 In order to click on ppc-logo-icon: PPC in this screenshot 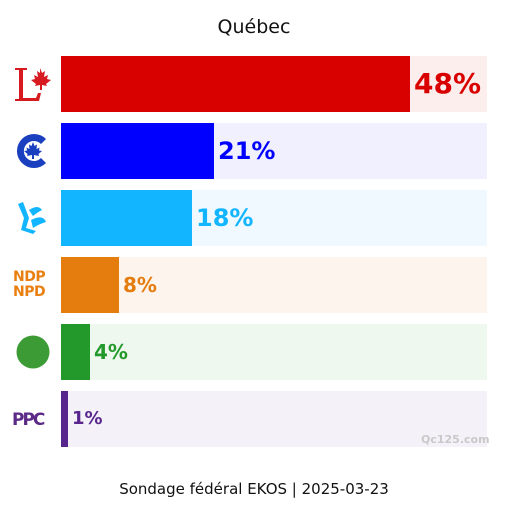, I will do `click(33, 419)`.